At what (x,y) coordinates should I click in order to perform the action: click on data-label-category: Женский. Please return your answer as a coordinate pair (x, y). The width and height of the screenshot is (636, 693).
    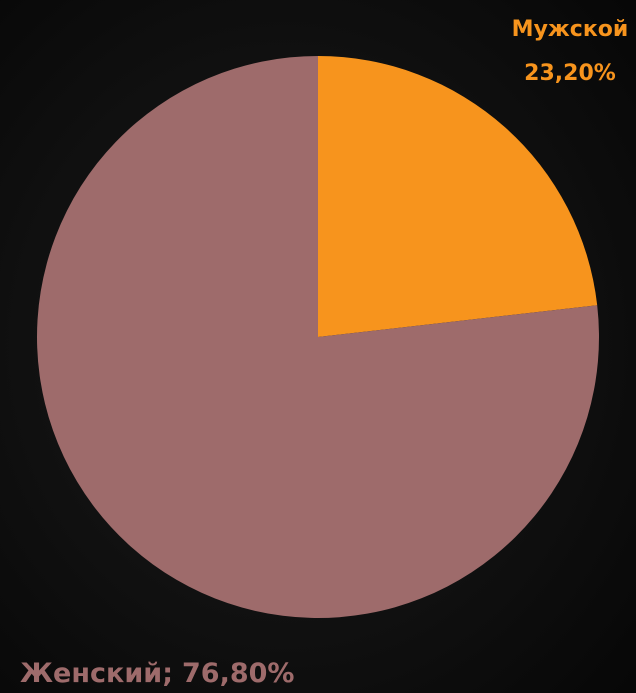
    Looking at the image, I should click on (91, 673).